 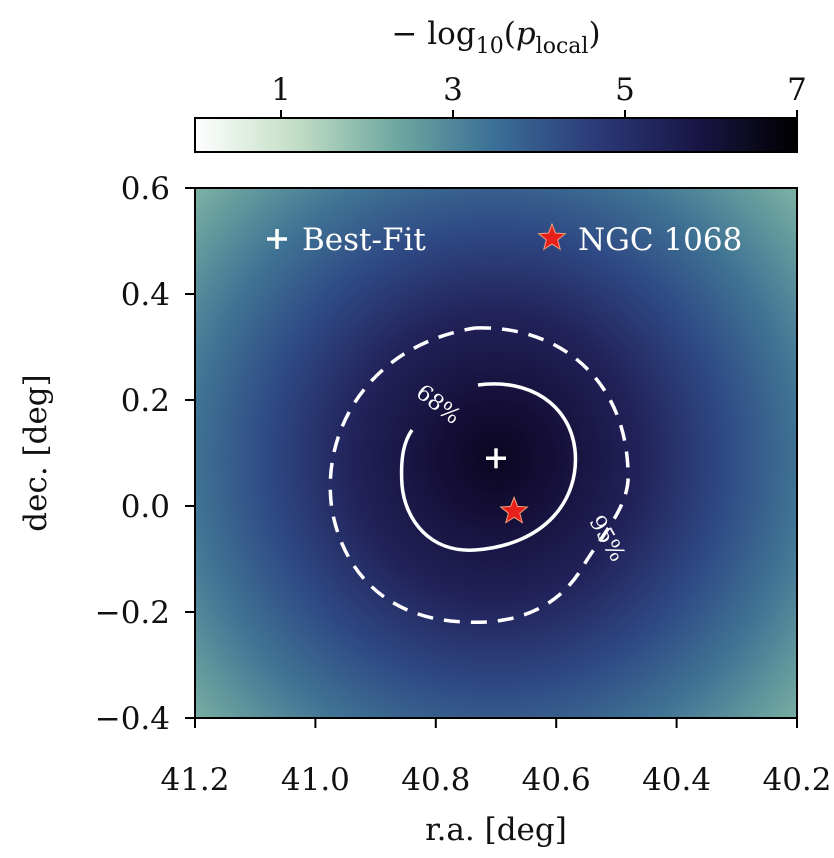 What do you see at coordinates (496, 135) in the screenshot?
I see `colorbar-gradient` at bounding box center [496, 135].